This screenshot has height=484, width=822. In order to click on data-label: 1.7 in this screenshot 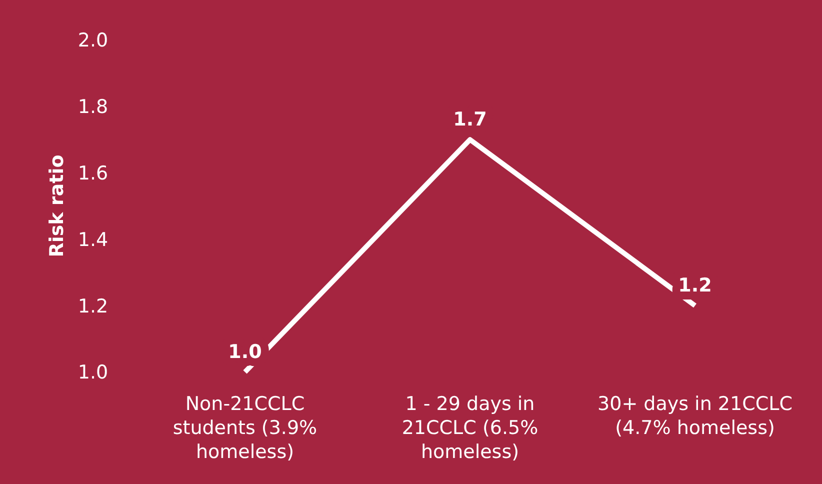, I will do `click(470, 119)`.